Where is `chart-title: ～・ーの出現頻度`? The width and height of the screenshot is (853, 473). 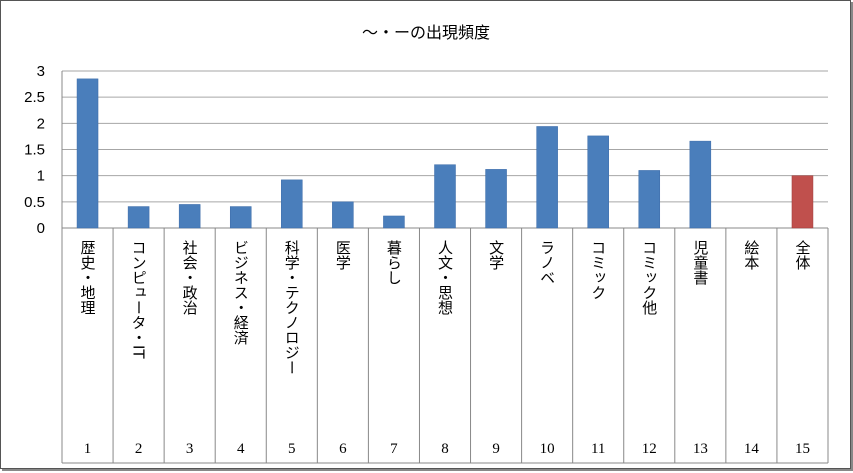 chart-title: ～・ーの出現頻度 is located at coordinates (426, 32).